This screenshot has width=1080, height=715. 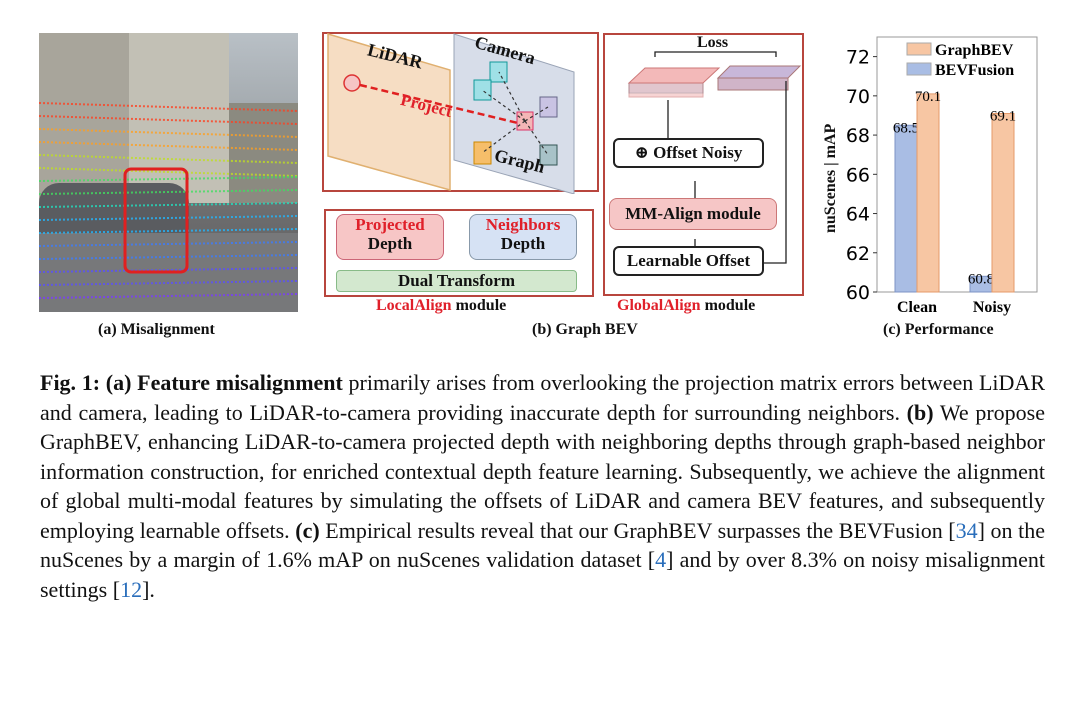 What do you see at coordinates (686, 305) in the screenshot?
I see `globalalign-caption: GlobalAlign module` at bounding box center [686, 305].